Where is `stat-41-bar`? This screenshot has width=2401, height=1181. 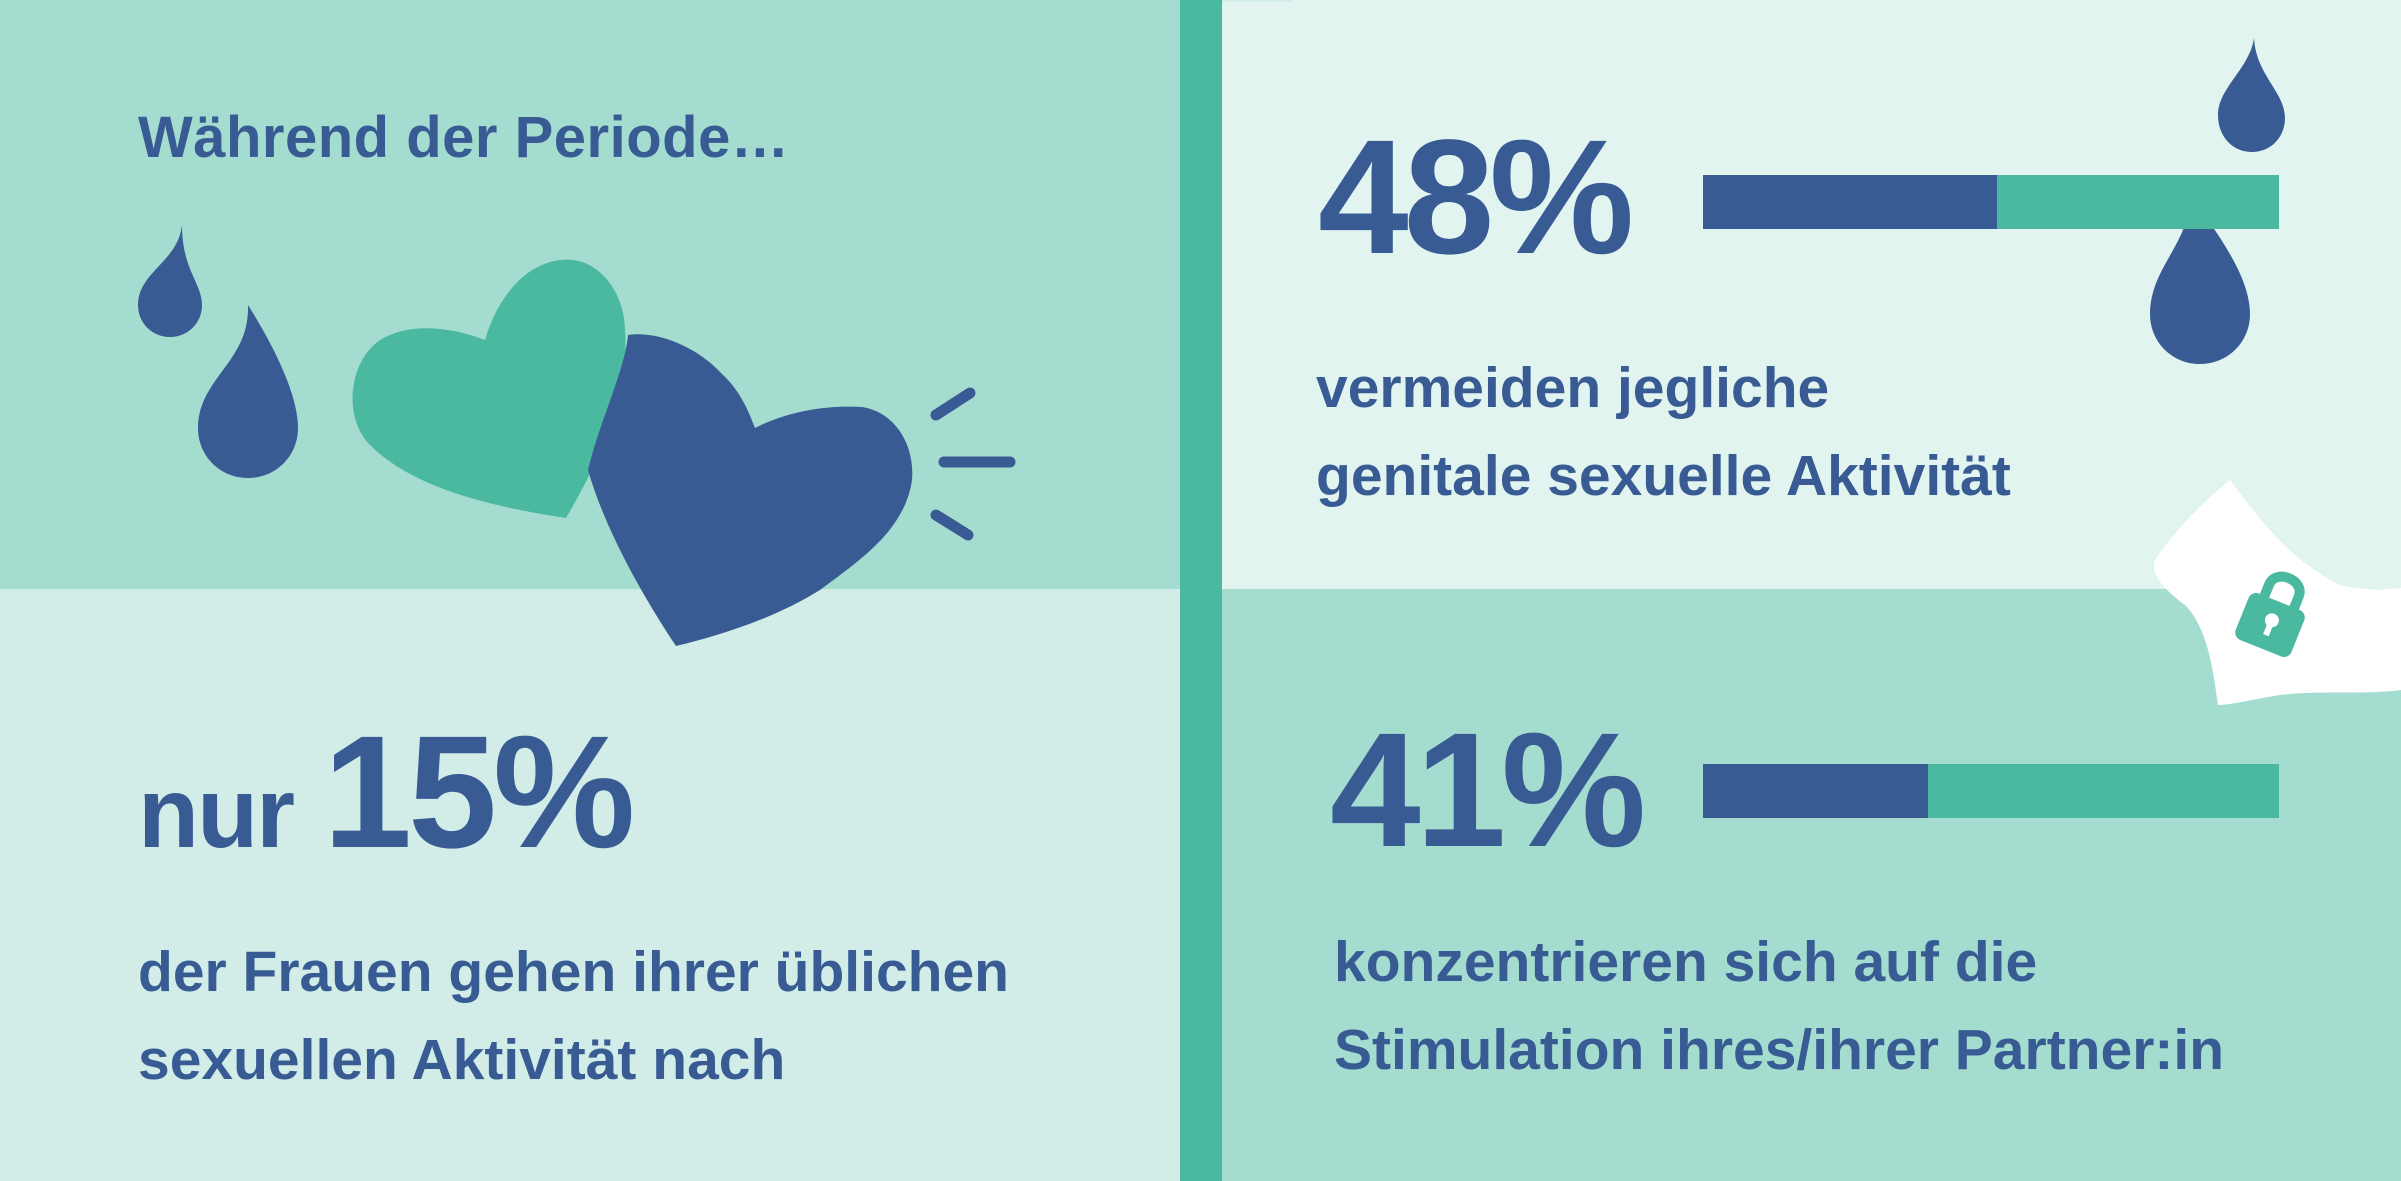 stat-41-bar is located at coordinates (1991, 791).